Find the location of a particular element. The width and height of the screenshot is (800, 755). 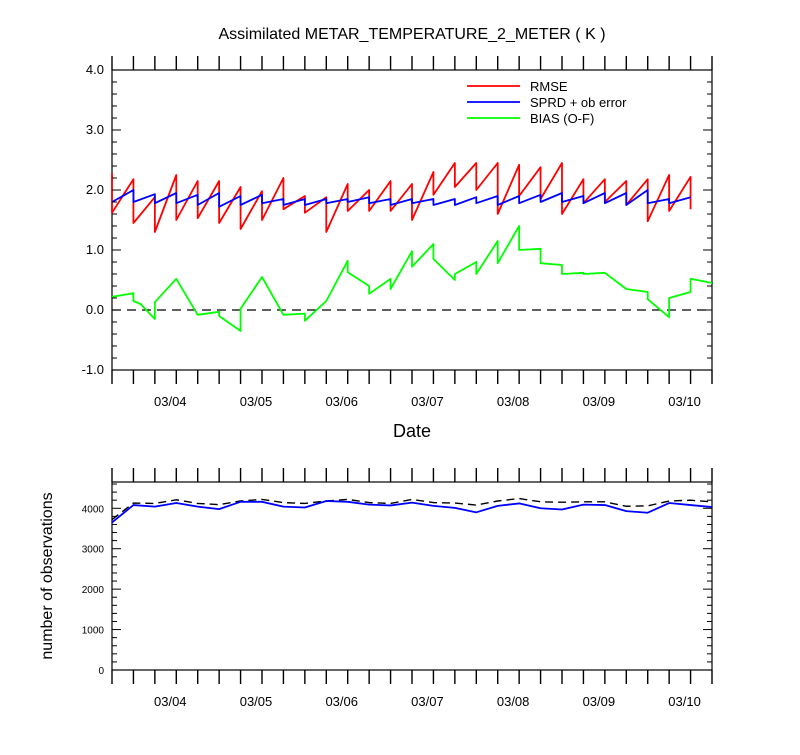

y-tick-label: 1.0 is located at coordinates (95, 249).